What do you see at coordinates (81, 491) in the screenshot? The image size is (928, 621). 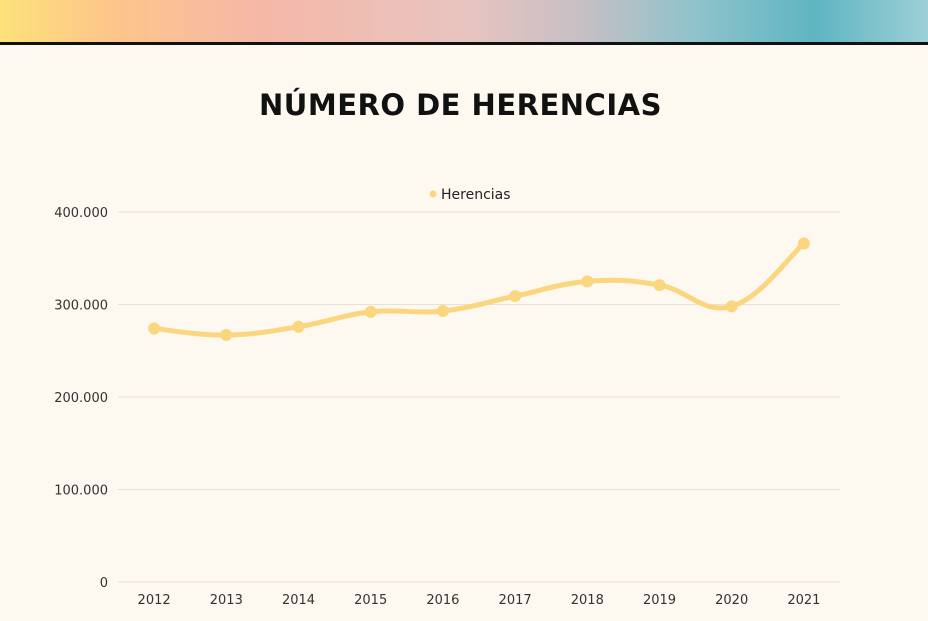 I see `y-tick-label: 100.000` at bounding box center [81, 491].